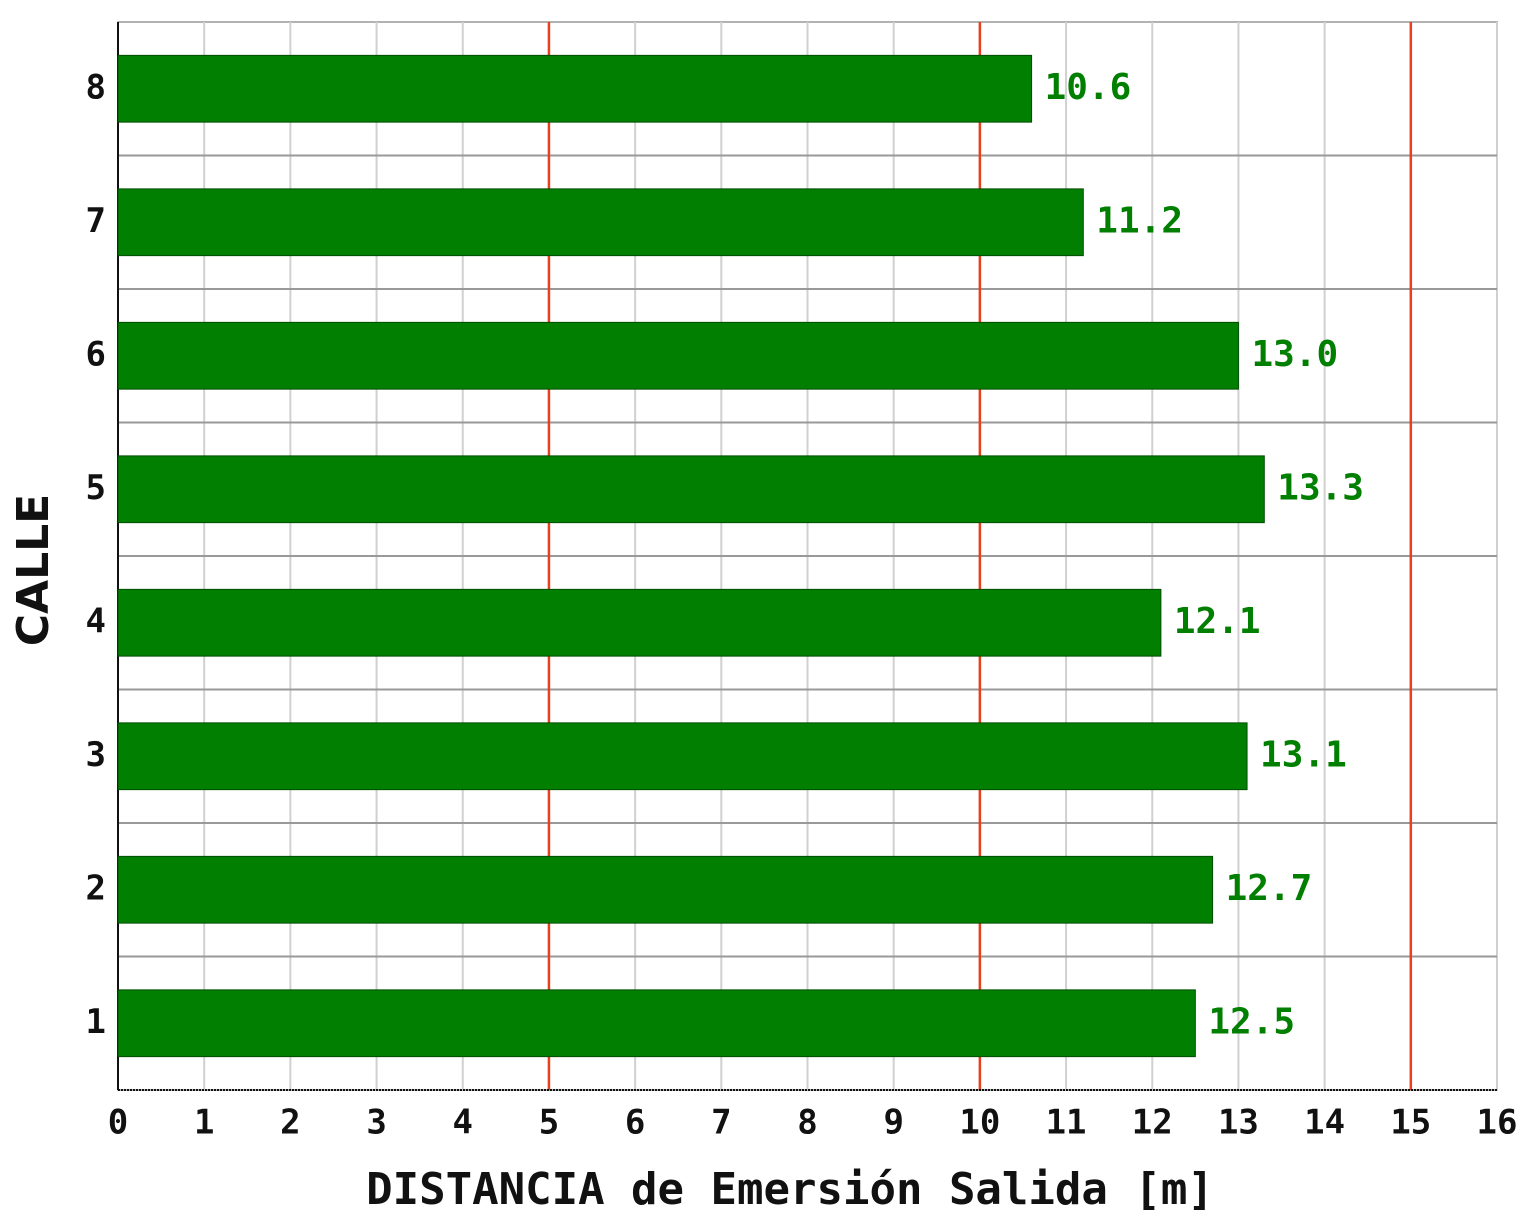 This screenshot has height=1218, width=1517. What do you see at coordinates (1269, 888) in the screenshot?
I see `value-label: 12.7` at bounding box center [1269, 888].